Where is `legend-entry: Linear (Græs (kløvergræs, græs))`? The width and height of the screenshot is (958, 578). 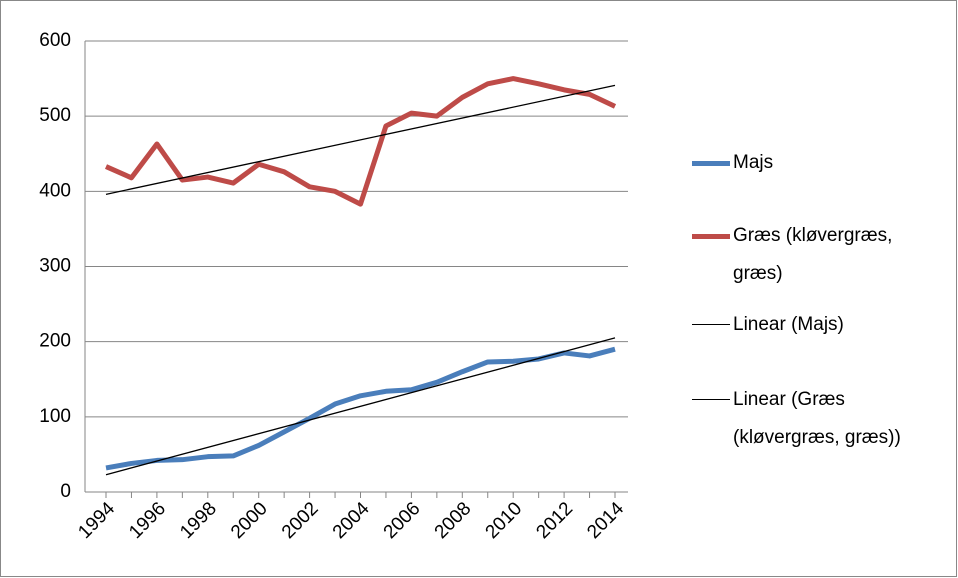
legend-entry: Linear (Græs (kløvergræs, græs)) is located at coordinates (812, 419).